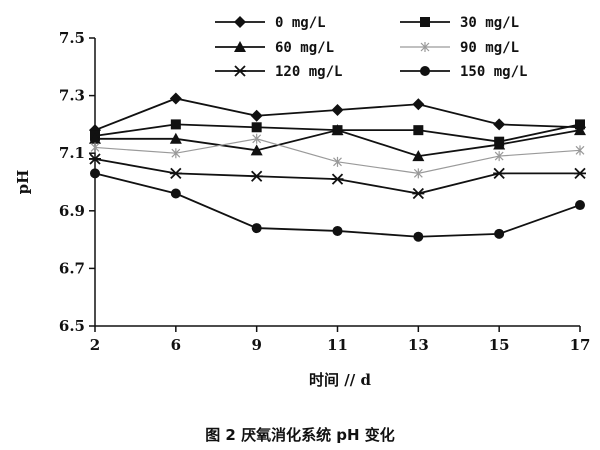  What do you see at coordinates (77, 182) in the screenshot?
I see `y-axis-ticks: 6.5 6.7 6.9 7.1 7.3 7.5` at bounding box center [77, 182].